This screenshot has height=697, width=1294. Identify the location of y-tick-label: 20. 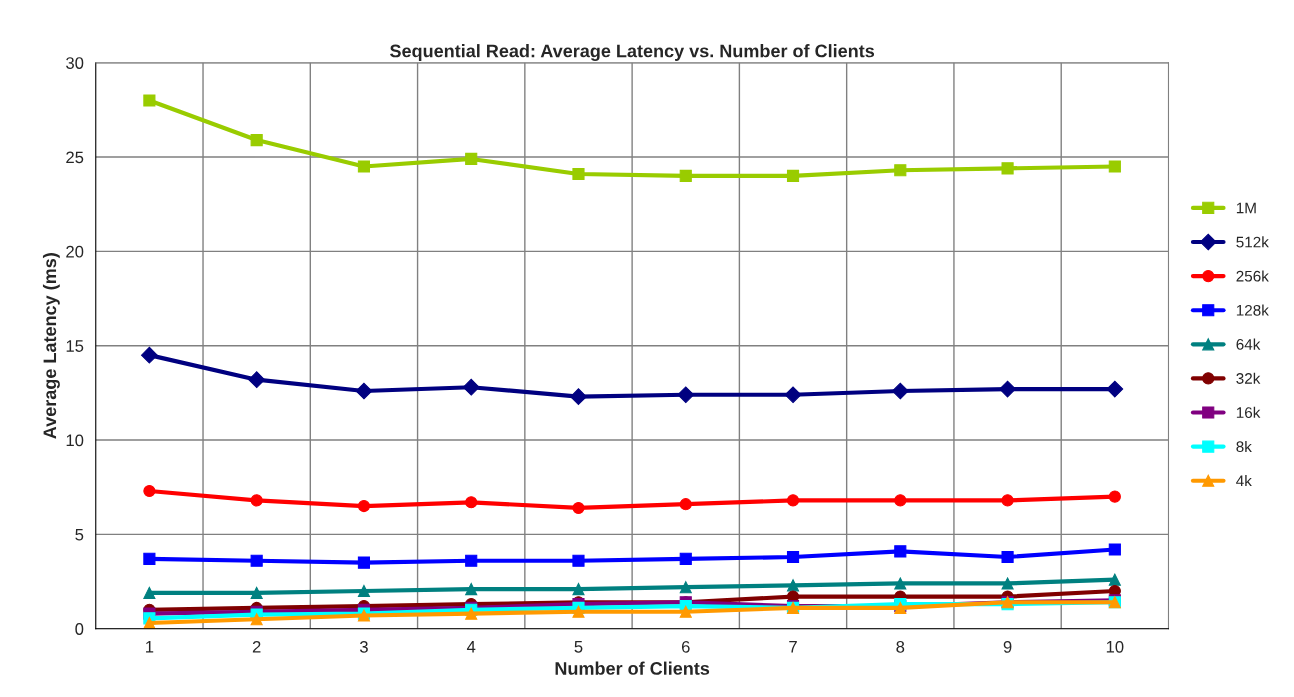
(75, 251).